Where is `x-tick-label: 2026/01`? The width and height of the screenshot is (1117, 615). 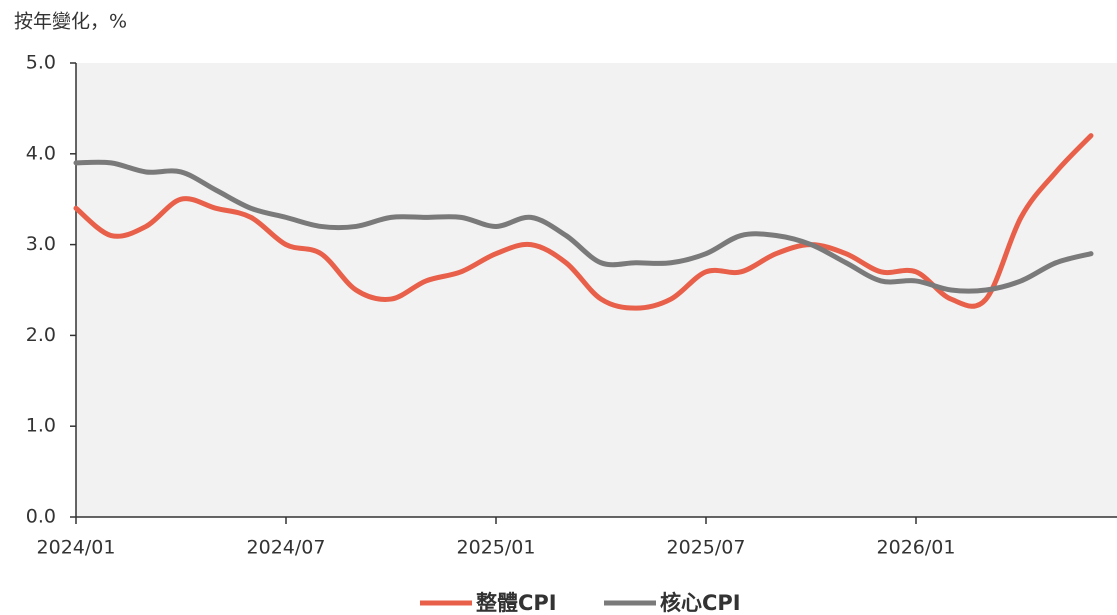
x-tick-label: 2026/01 is located at coordinates (916, 548).